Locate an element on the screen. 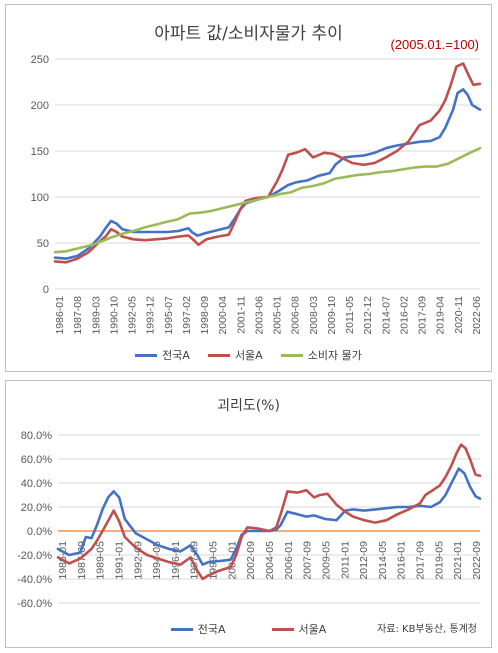 Image resolution: width=498 pixels, height=653 pixels. gap-legend-item-seoul: 서울A is located at coordinates (299, 629).